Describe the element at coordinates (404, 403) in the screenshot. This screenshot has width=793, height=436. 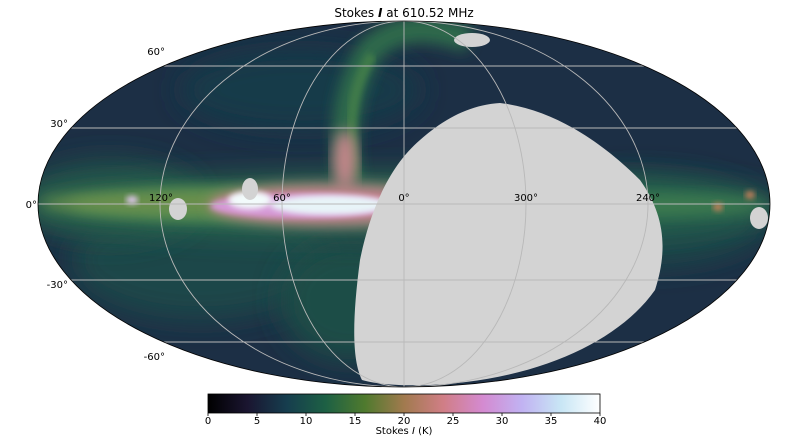
I see `colorbar-gradient` at that location.